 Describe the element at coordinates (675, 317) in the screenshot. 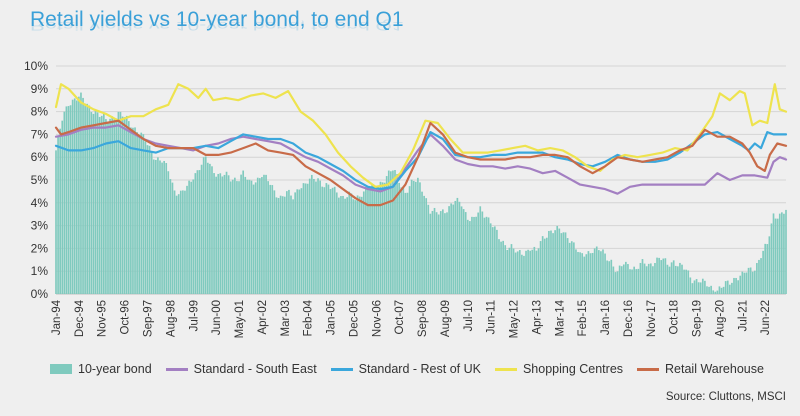

I see `x-tick-label: Oct-18` at that location.